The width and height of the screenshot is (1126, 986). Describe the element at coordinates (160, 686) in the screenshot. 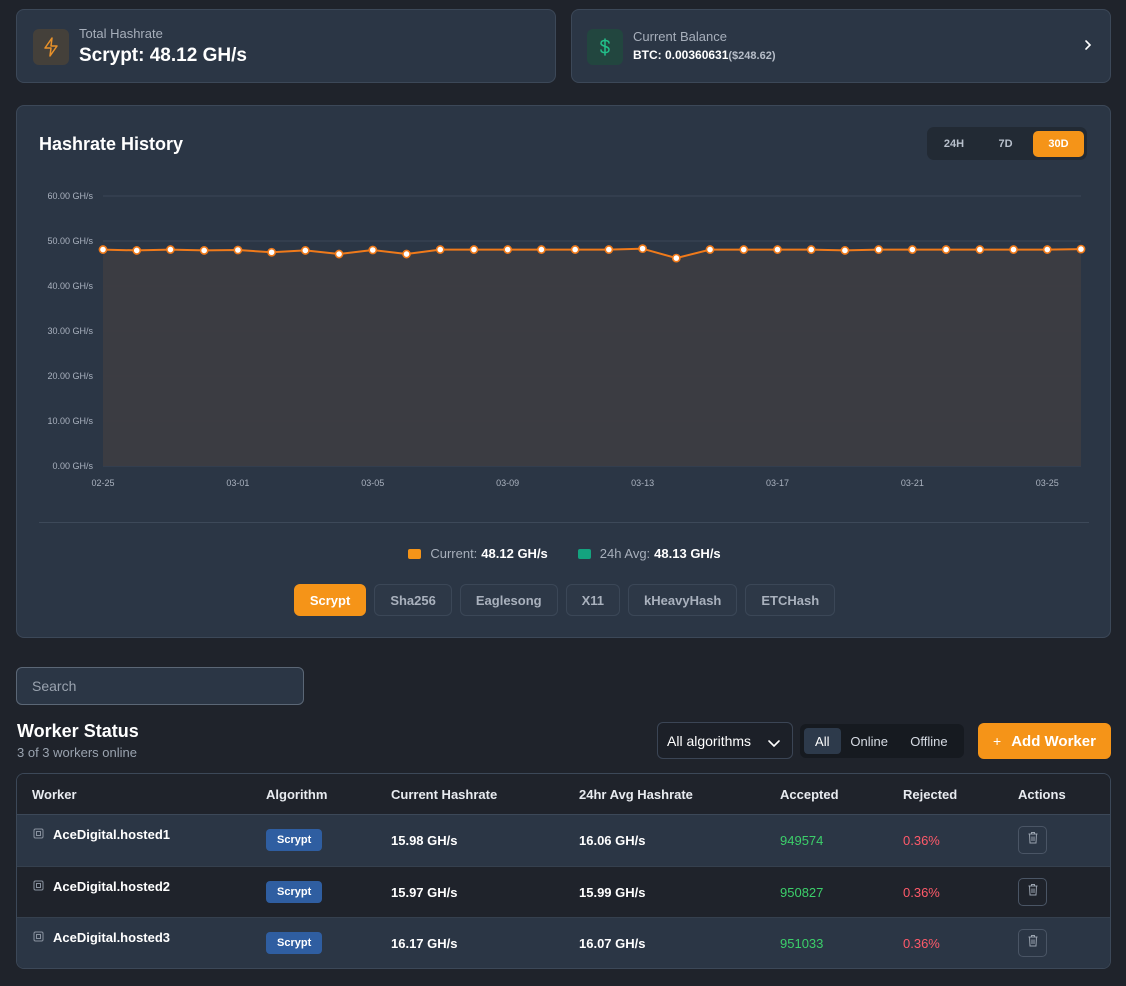

I see `search-input` at that location.